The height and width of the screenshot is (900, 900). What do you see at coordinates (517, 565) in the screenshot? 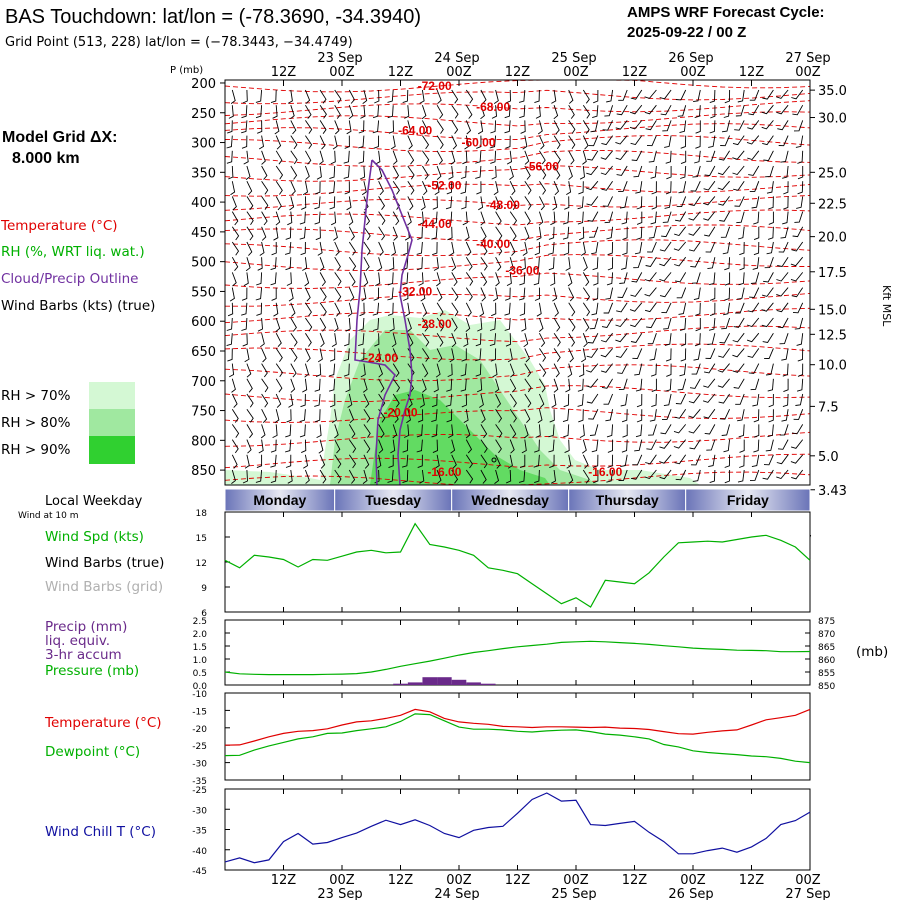
I see `wind-speed-line` at bounding box center [517, 565].